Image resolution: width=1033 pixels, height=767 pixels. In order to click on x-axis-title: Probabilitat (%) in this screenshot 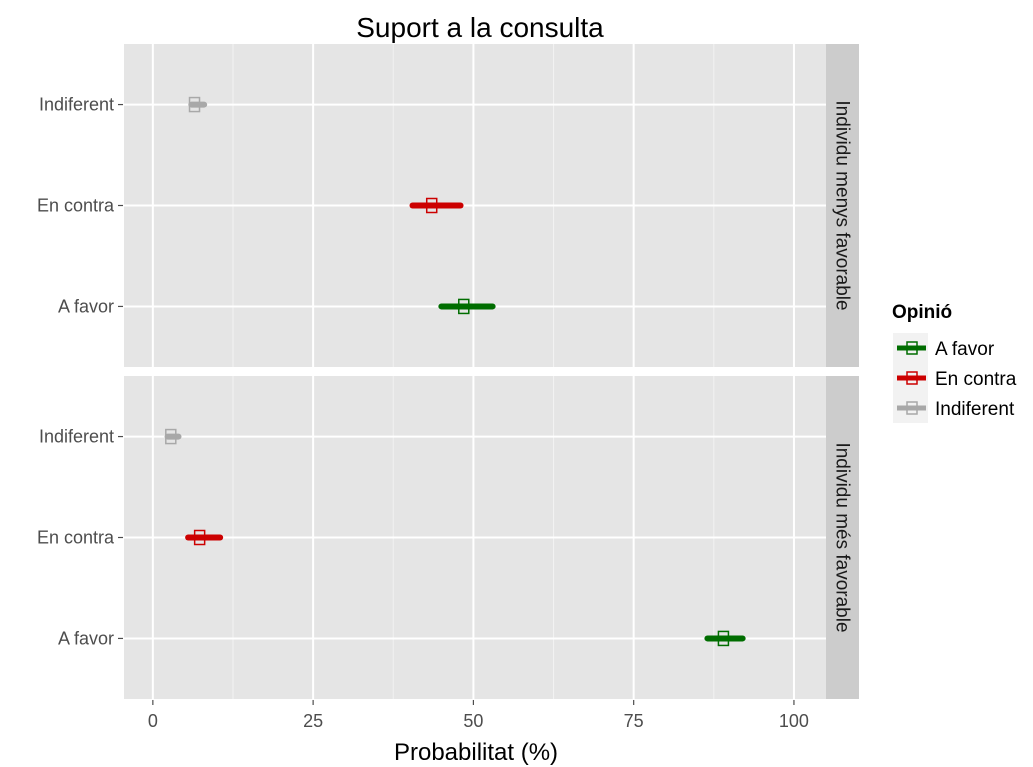, I will do `click(476, 752)`.